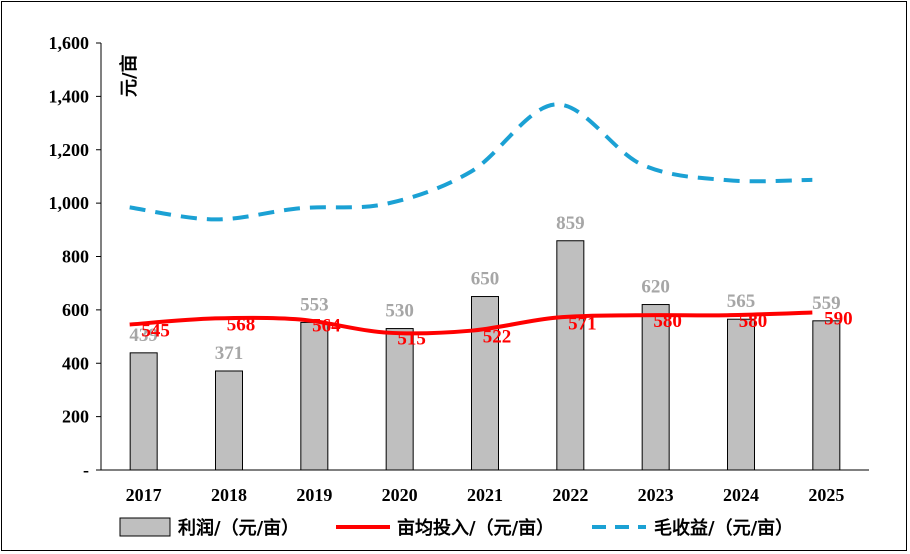 Image resolution: width=910 pixels, height=554 pixels. Describe the element at coordinates (75, 310) in the screenshot. I see `y-tick-label: 600` at that location.